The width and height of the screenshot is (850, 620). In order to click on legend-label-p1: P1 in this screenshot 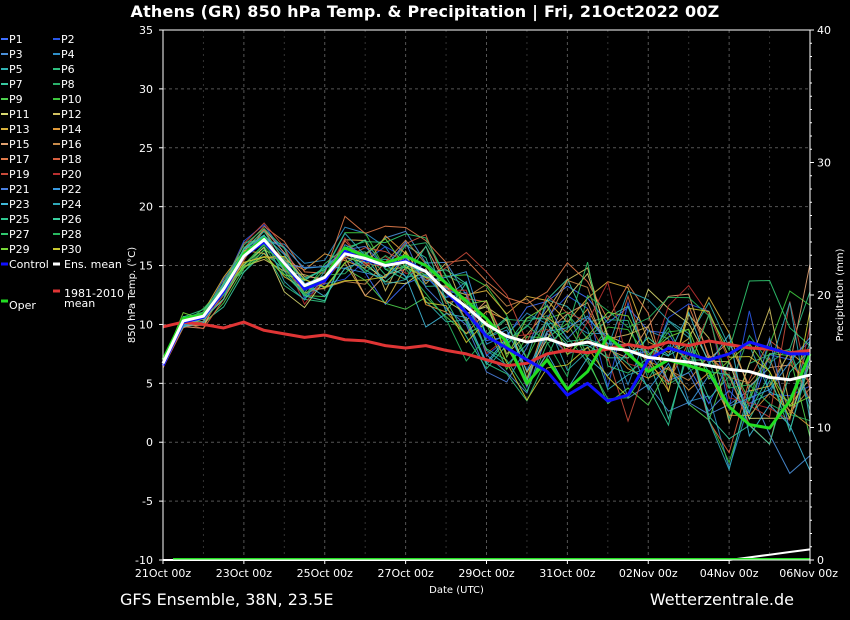, I will do `click(16, 39)`.